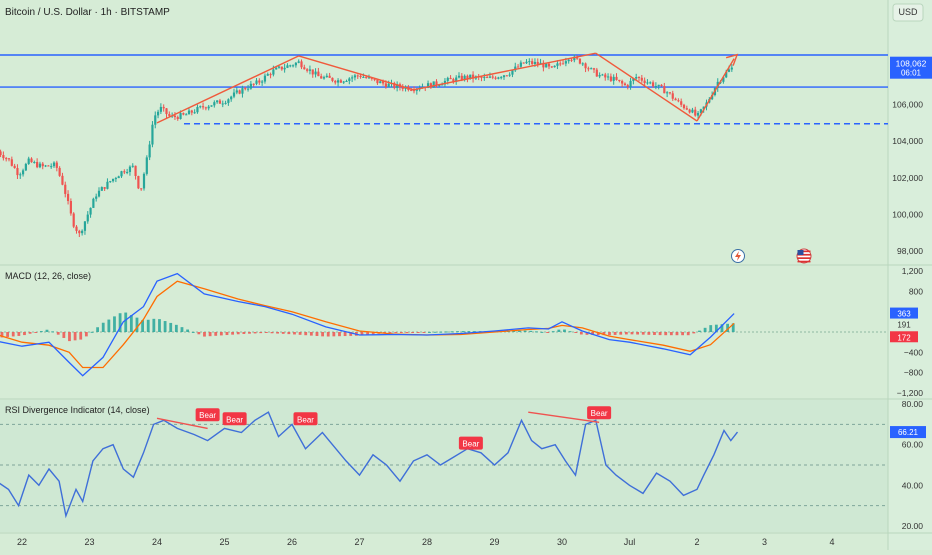 Image resolution: width=932 pixels, height=555 pixels. I want to click on currency-button, so click(908, 12).